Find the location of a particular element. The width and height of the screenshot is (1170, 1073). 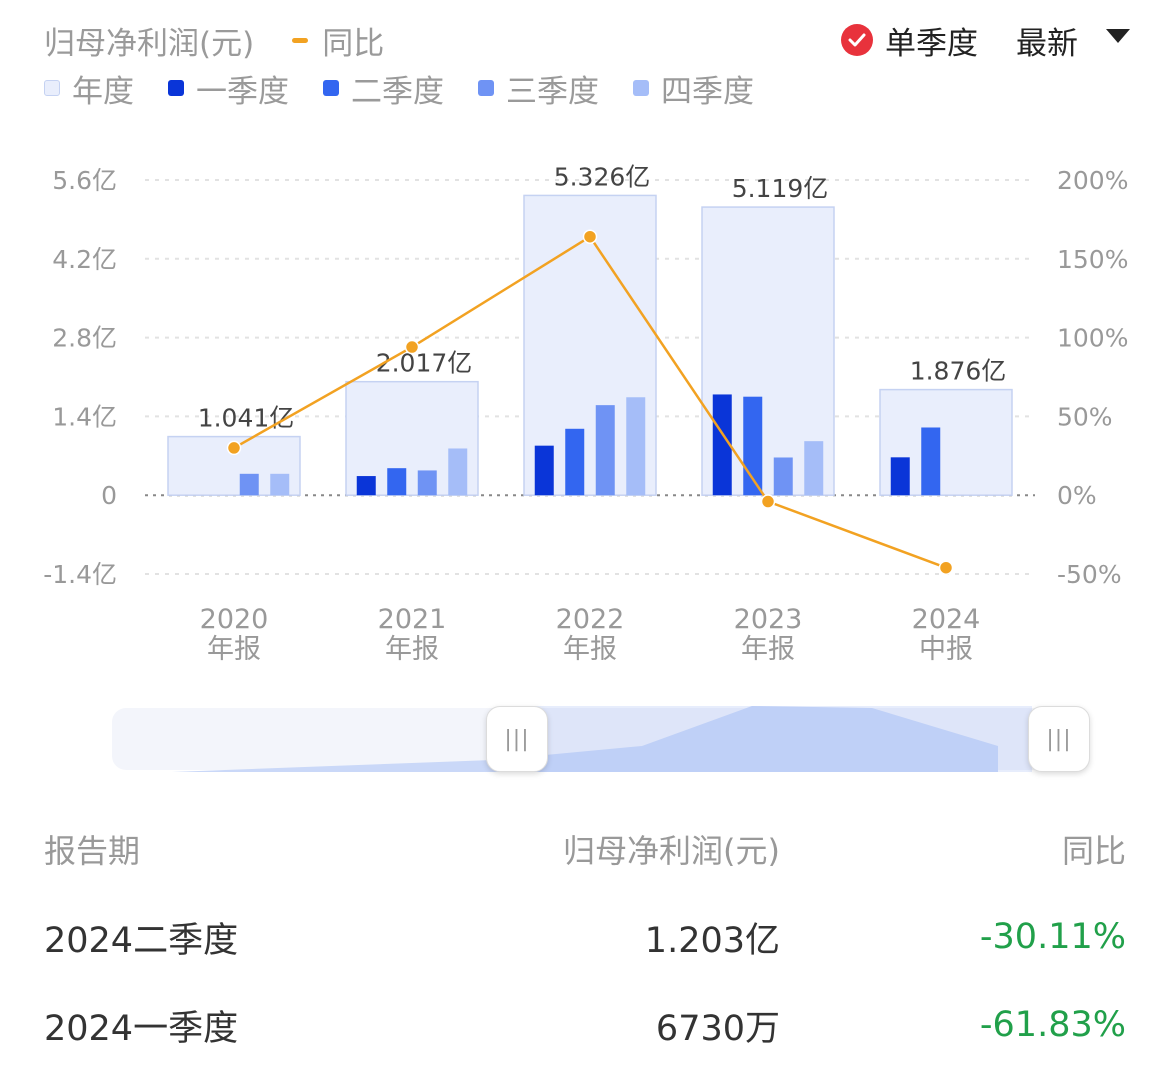

row-value: 1.203亿 is located at coordinates (712, 940).